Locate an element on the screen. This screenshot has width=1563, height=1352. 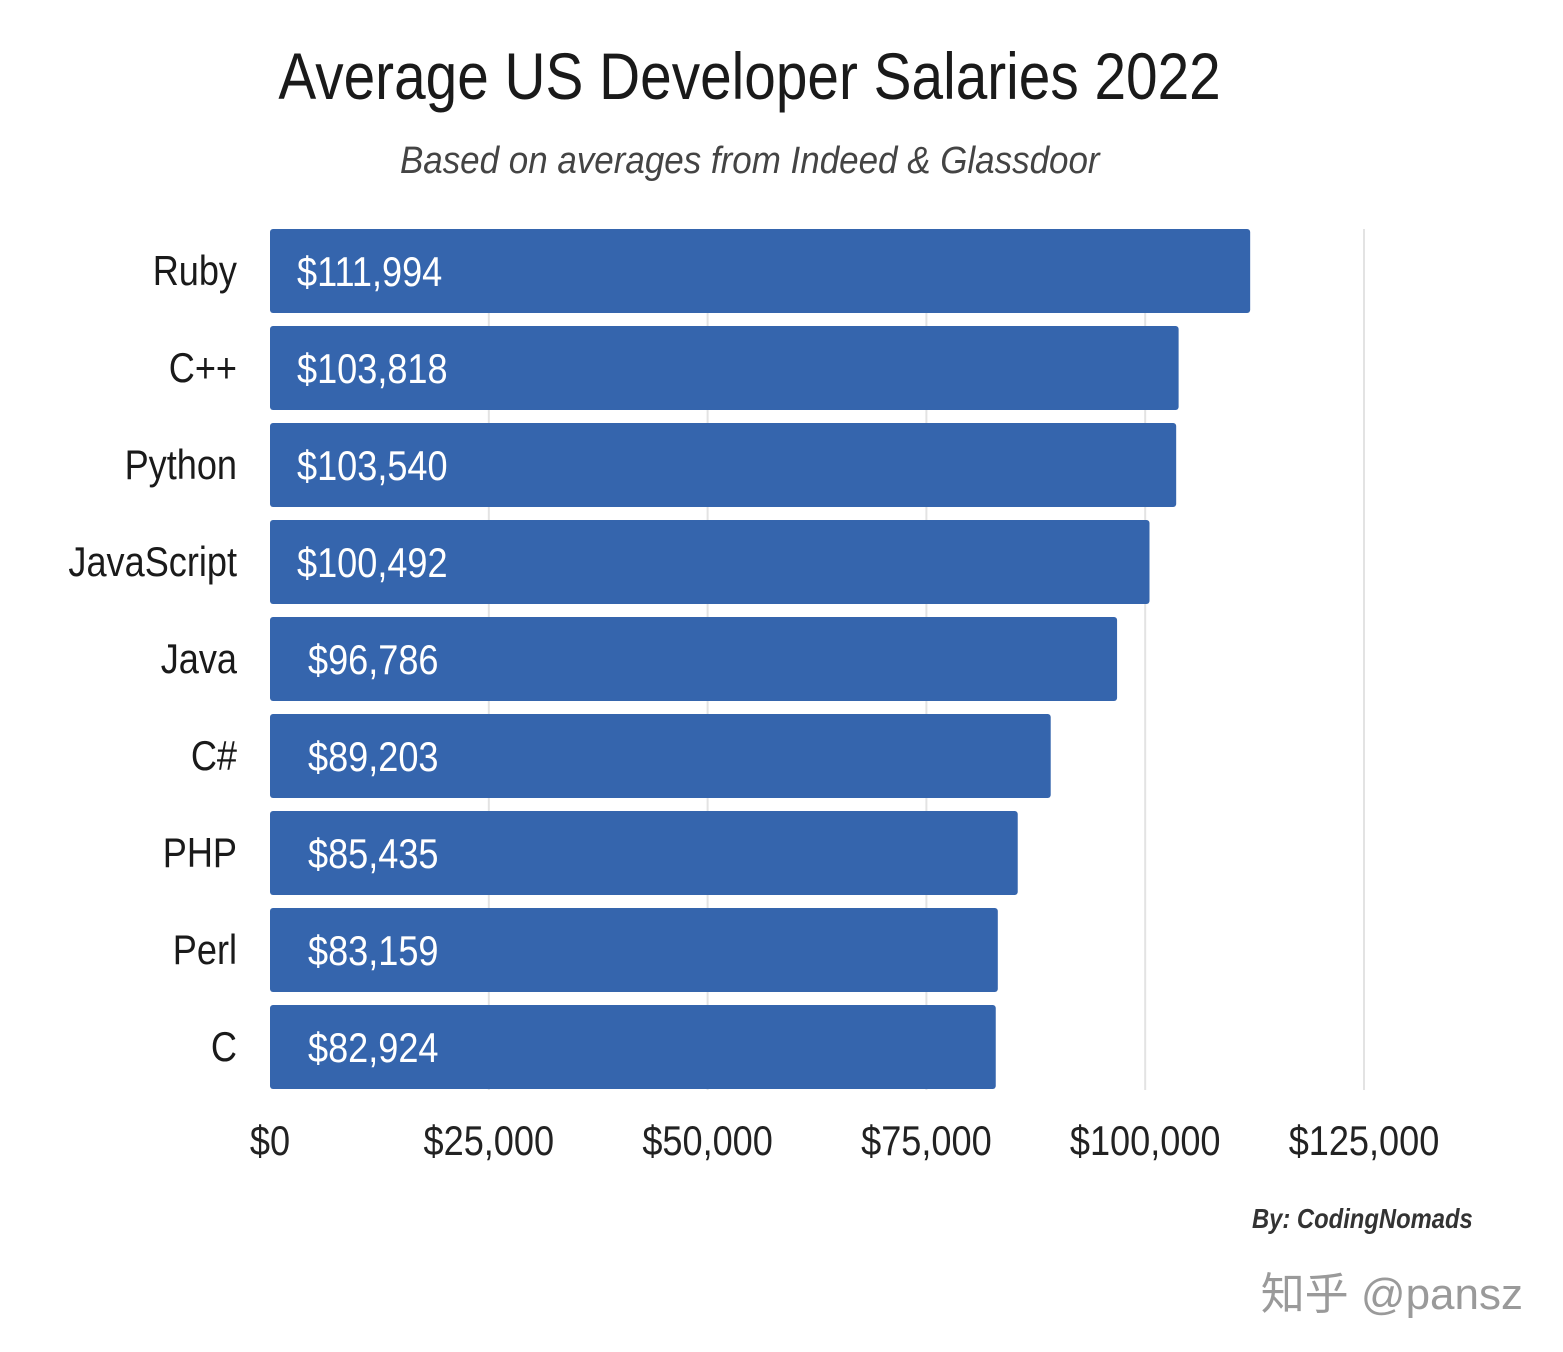
data-label: $85,435 is located at coordinates (373, 855).